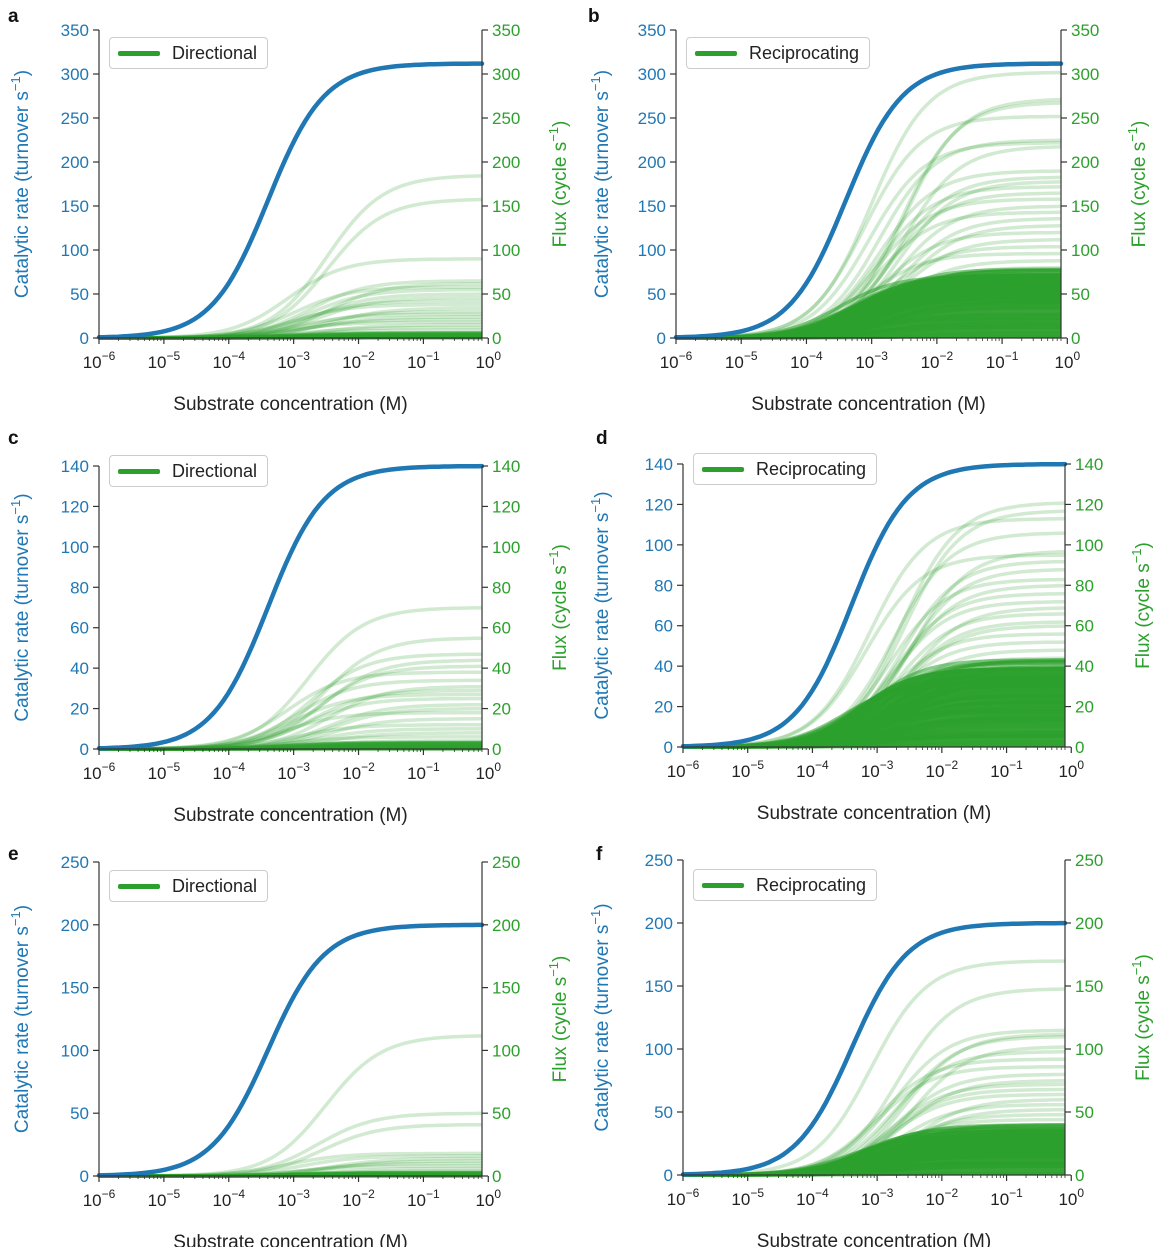  I want to click on legend: Reciprocating, so click(785, 885).